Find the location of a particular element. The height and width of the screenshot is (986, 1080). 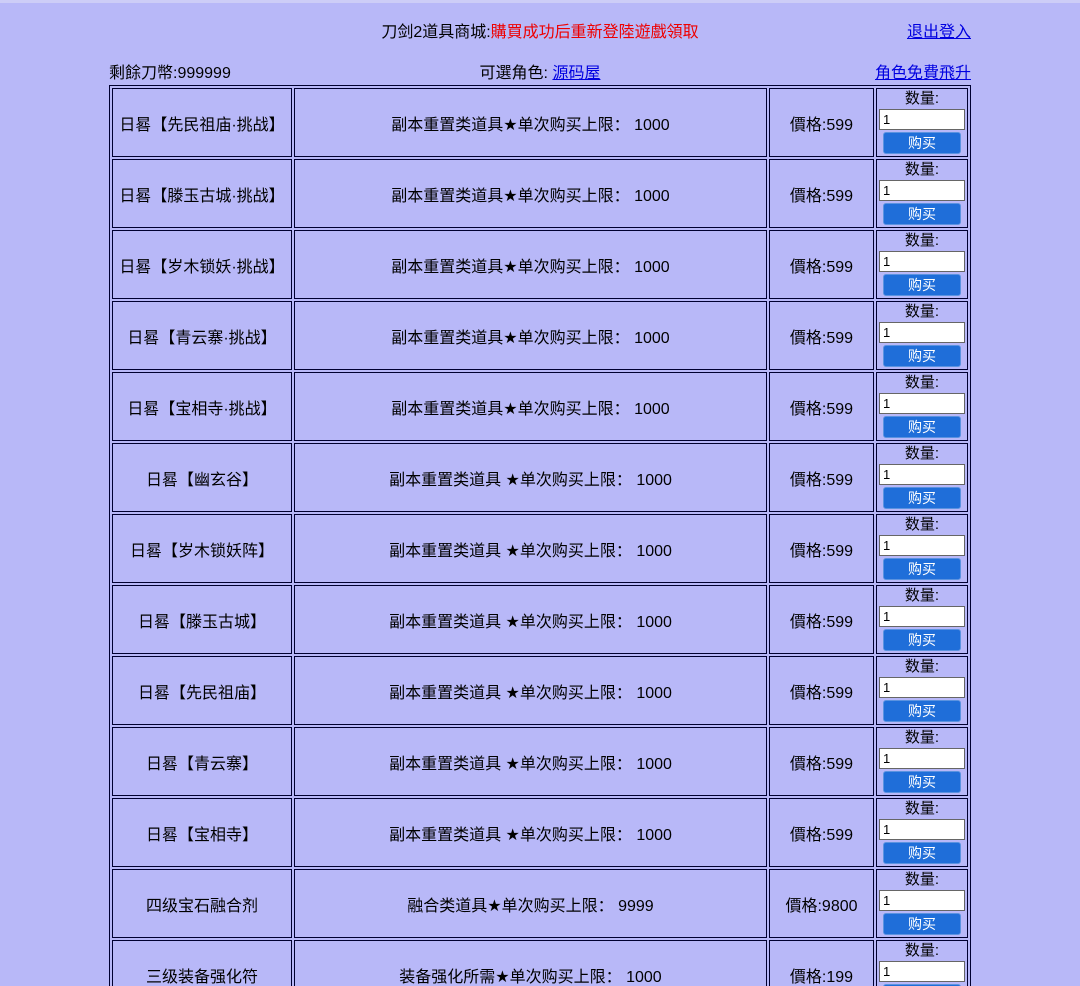

item-name: 日晷【先民祖庙】 is located at coordinates (202, 690).